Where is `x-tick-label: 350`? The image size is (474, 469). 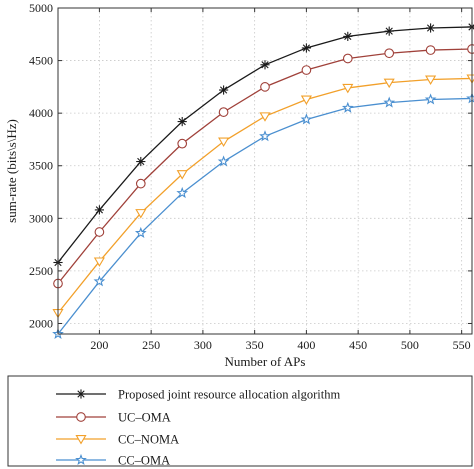
x-tick-label: 350 is located at coordinates (255, 345).